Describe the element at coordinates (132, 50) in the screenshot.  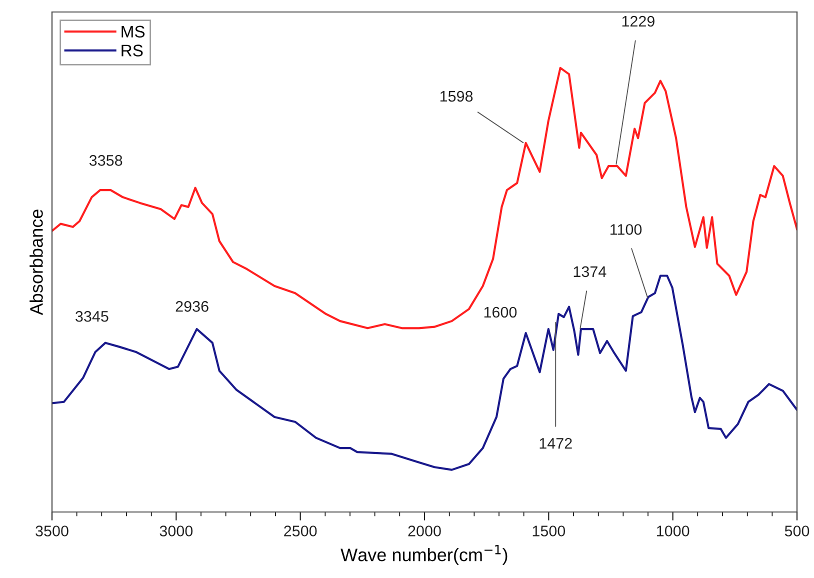
I see `legend-label: RS` at that location.